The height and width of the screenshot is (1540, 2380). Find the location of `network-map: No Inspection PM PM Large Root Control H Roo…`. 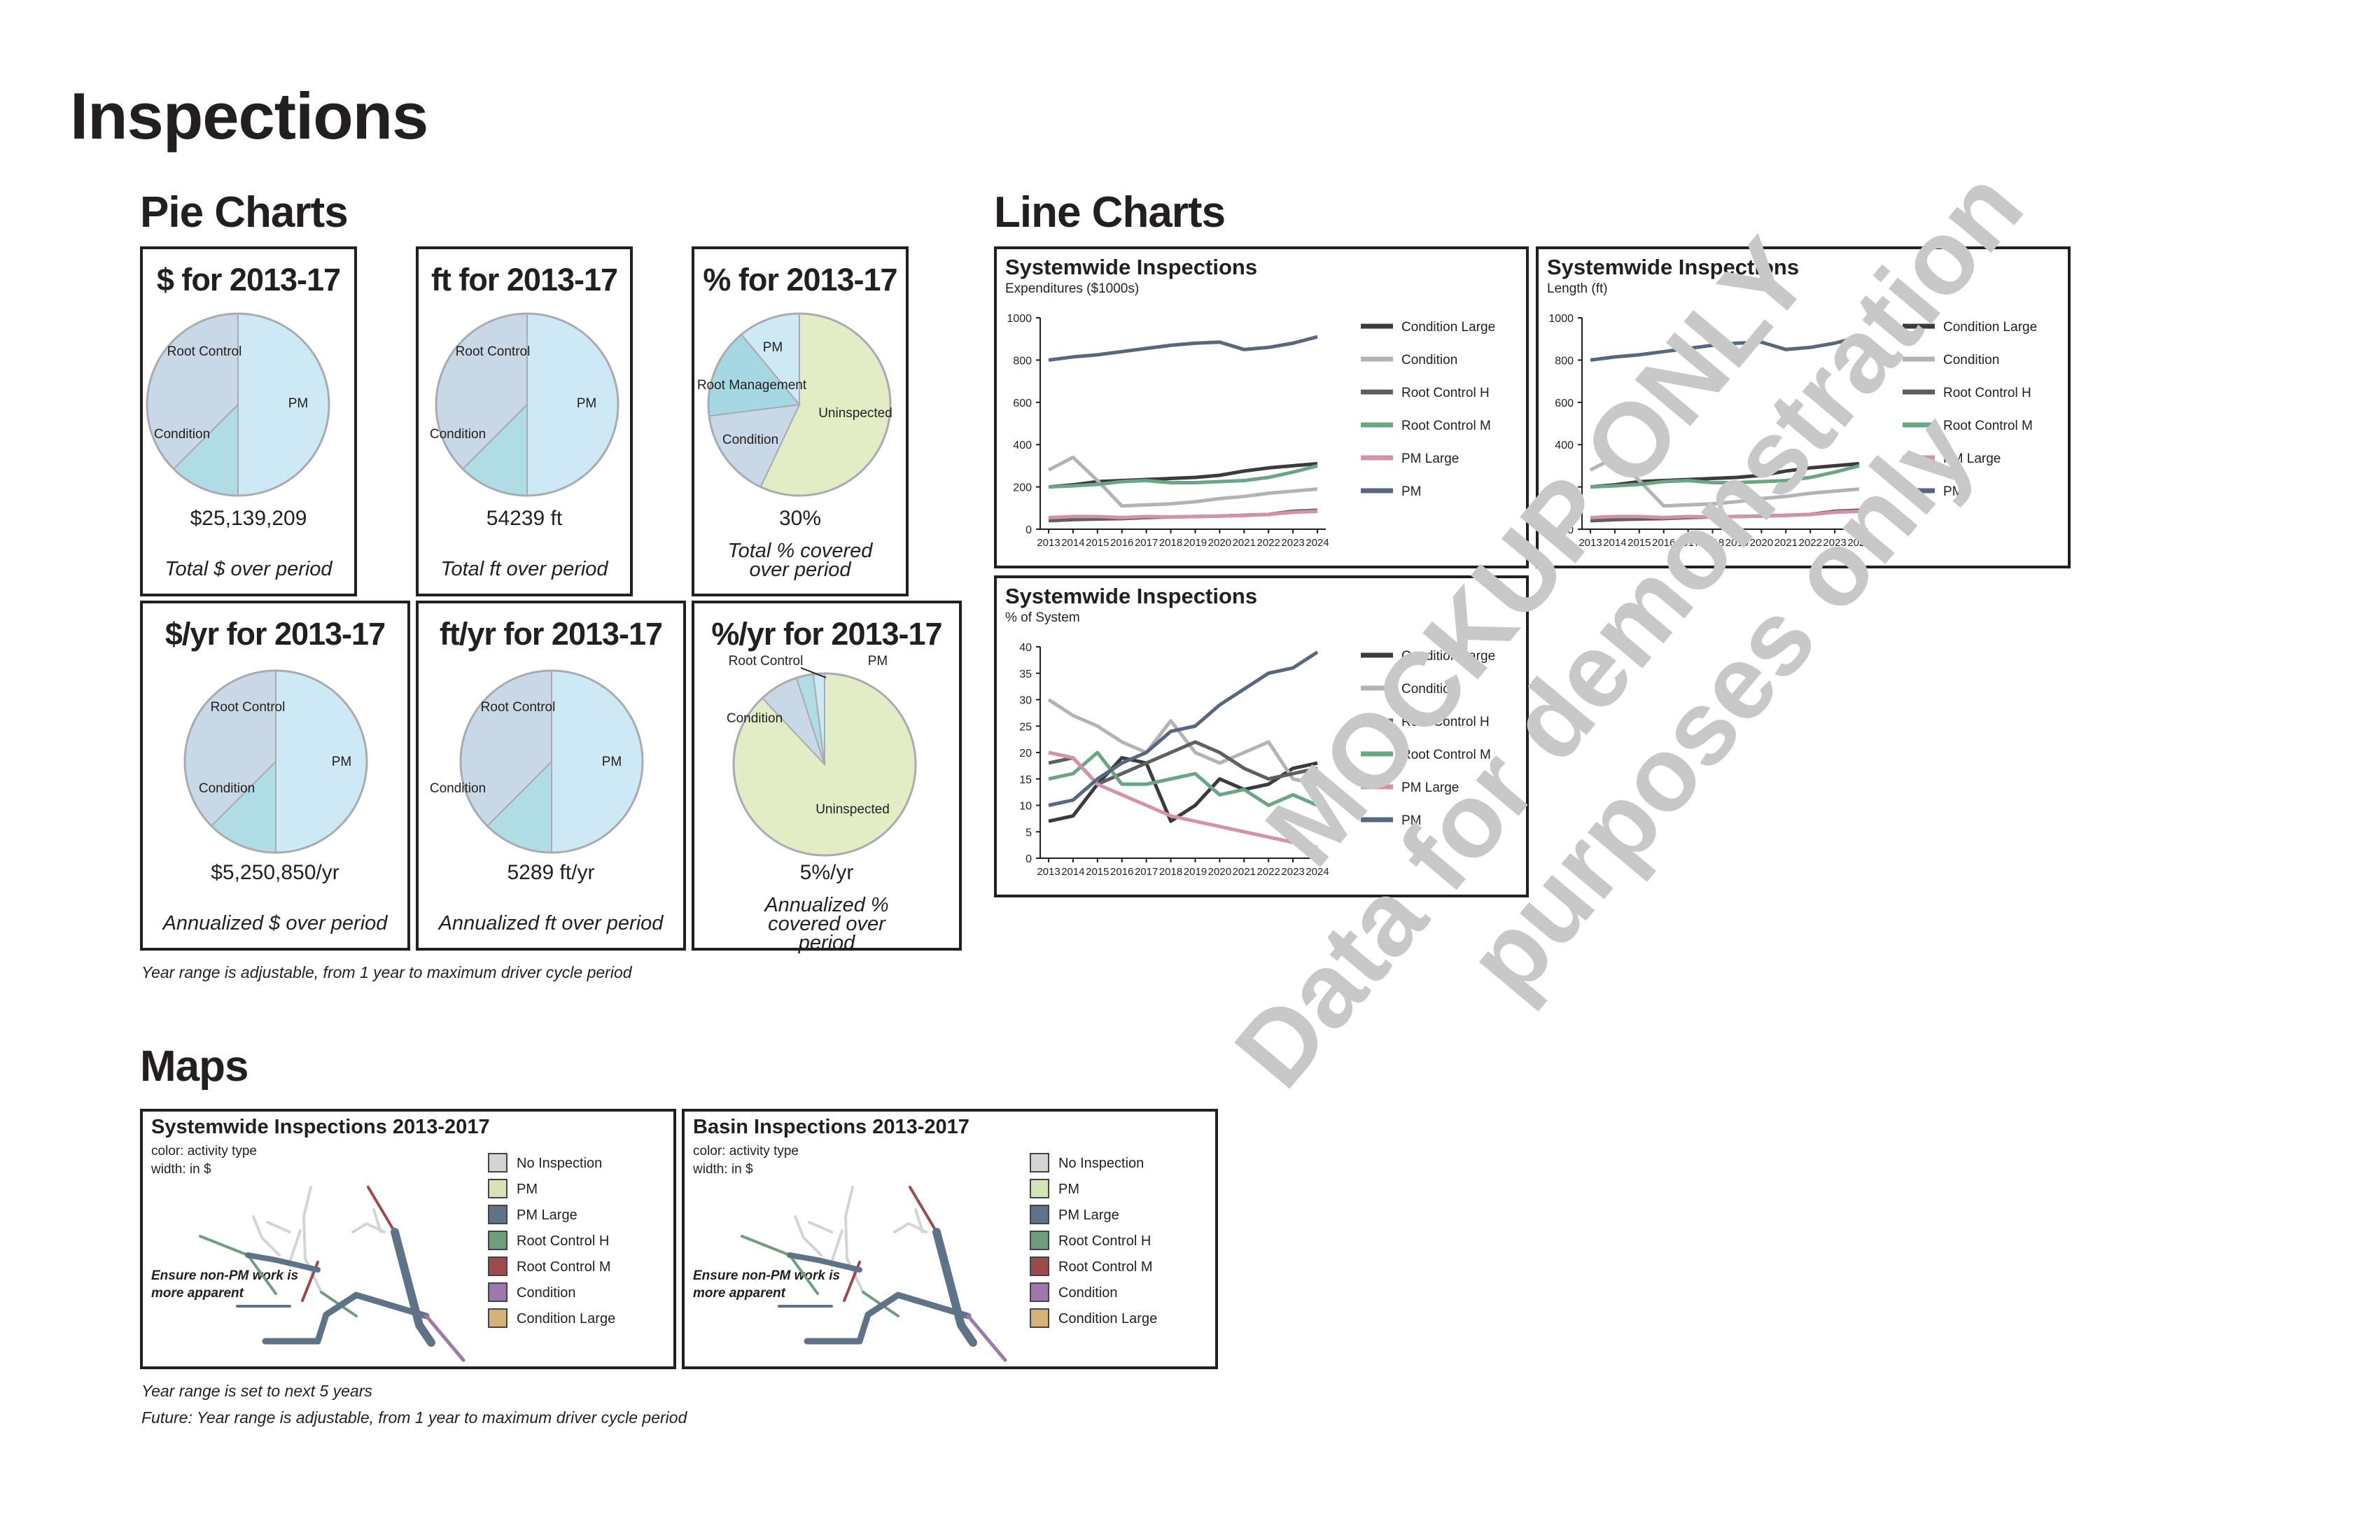

network-map: No Inspection PM PM Large Root Control H Roo… is located at coordinates (407, 1257).